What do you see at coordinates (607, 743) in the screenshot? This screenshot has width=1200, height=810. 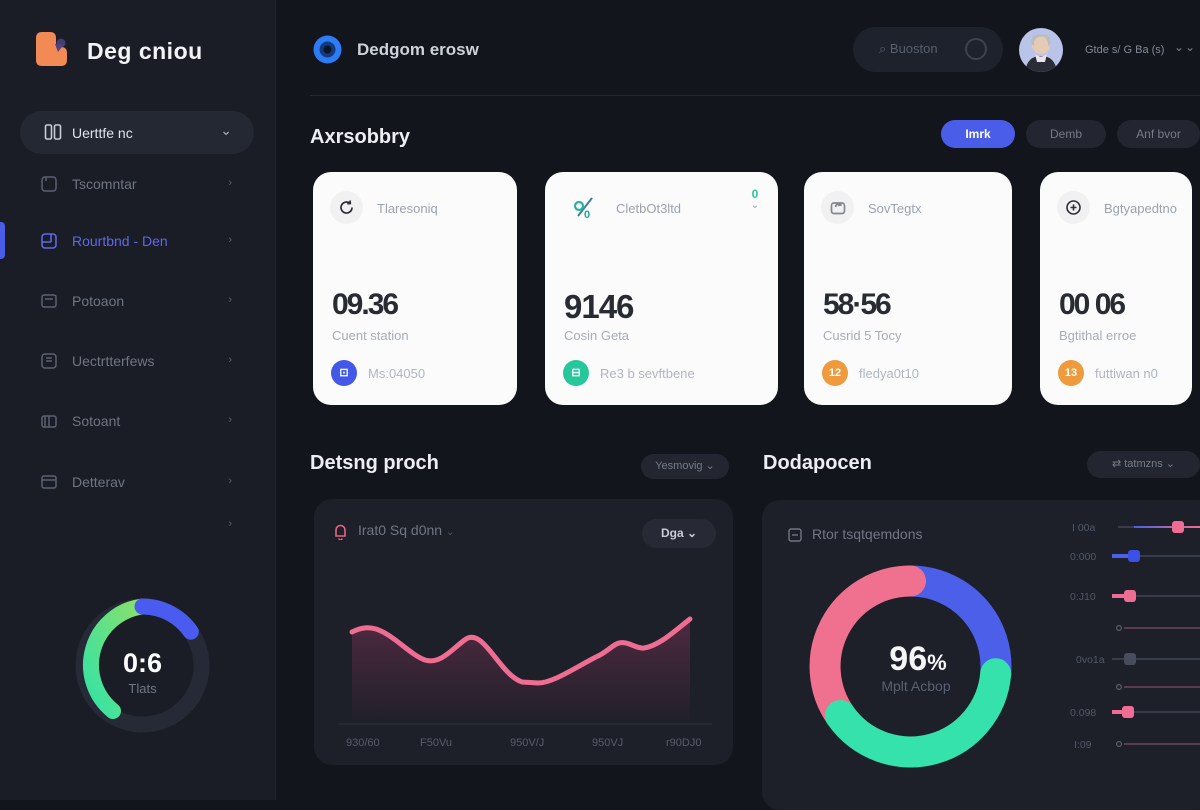 I see `svg-text: 950VJ` at bounding box center [607, 743].